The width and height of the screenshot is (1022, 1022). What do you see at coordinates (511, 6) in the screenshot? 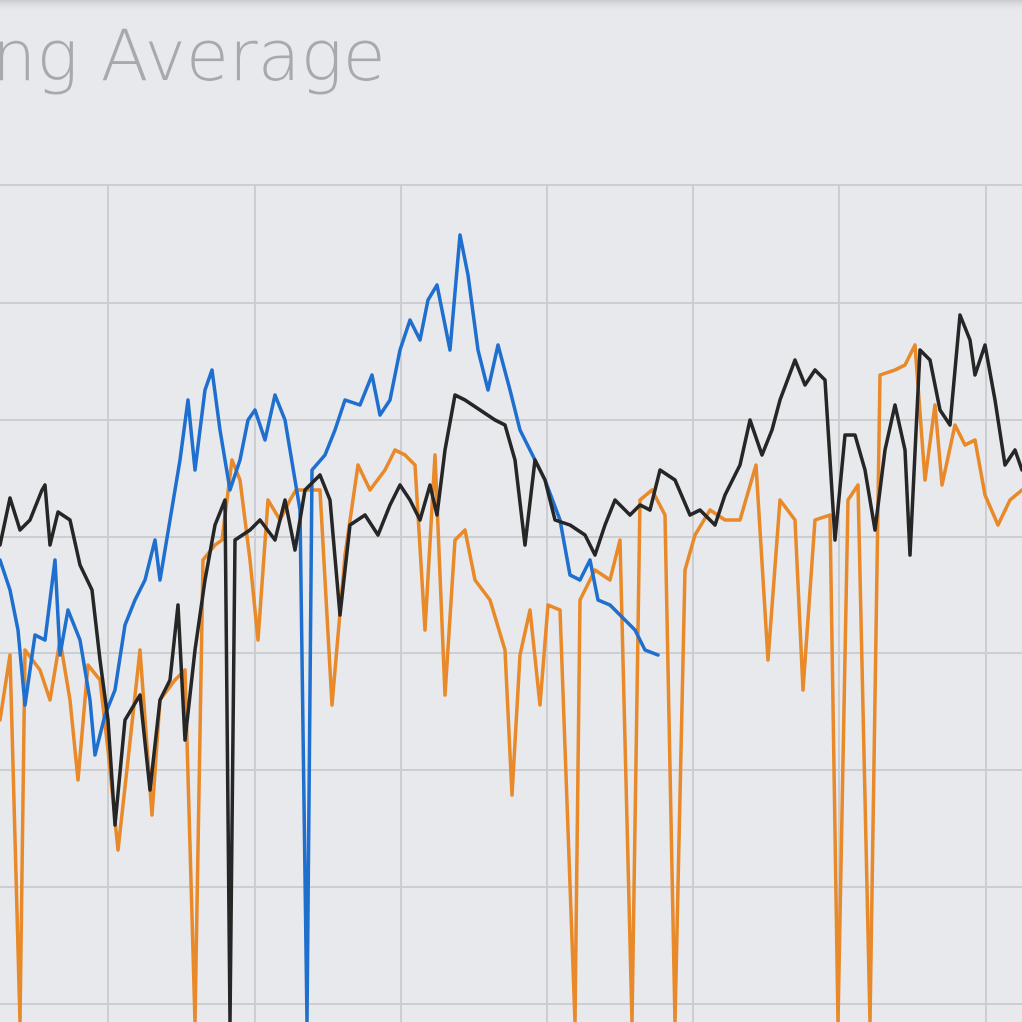
I see `top-shadow` at bounding box center [511, 6].